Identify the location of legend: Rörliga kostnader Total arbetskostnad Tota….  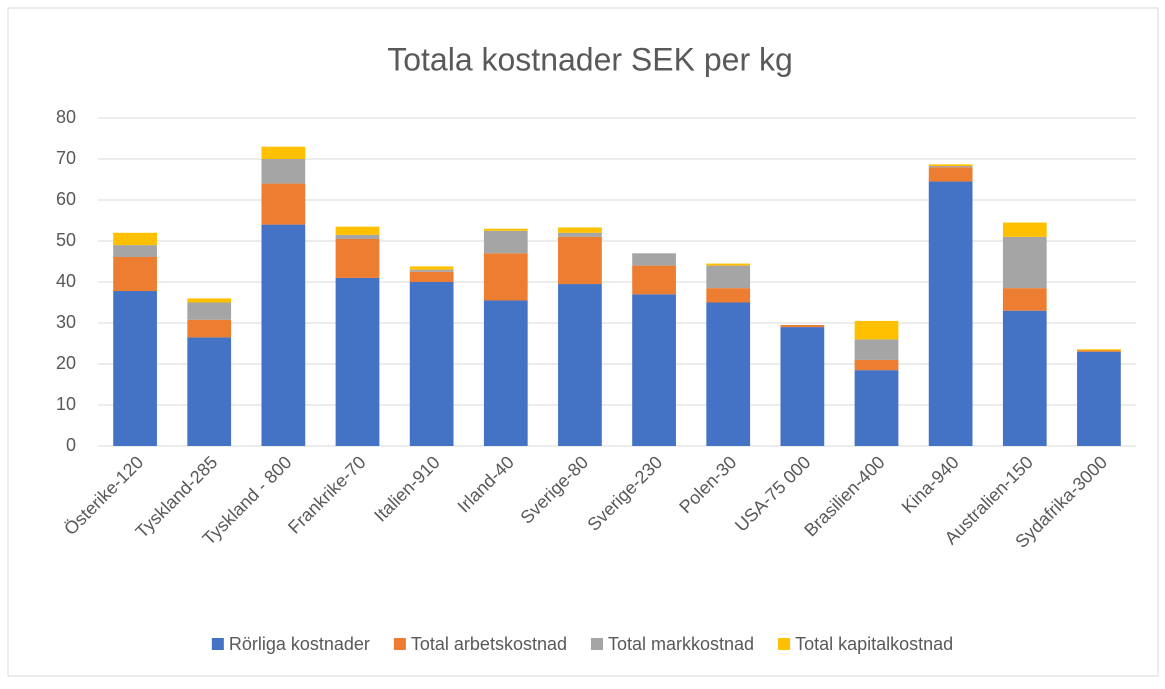
(582, 644).